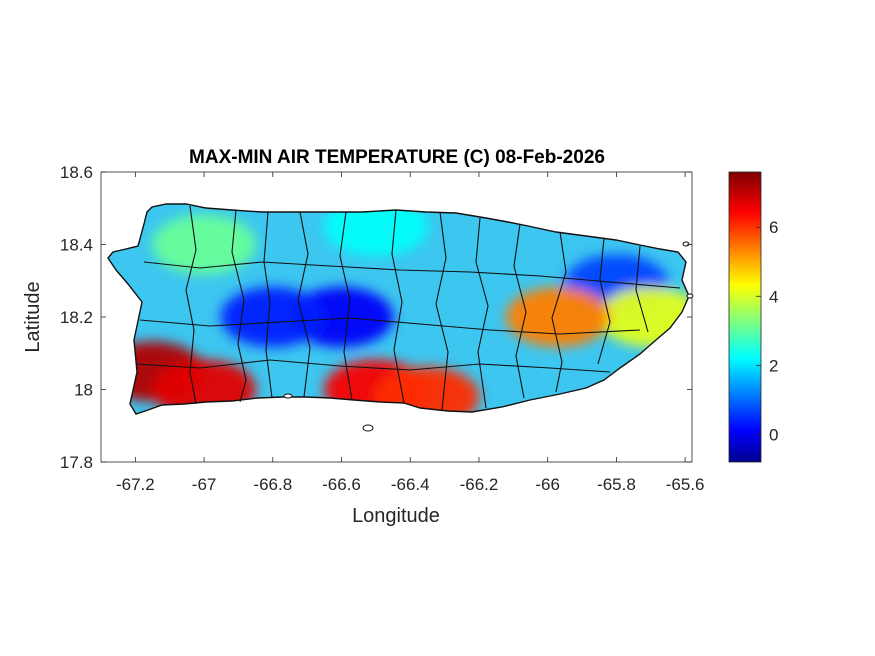 Image resolution: width=875 pixels, height=656 pixels. I want to click on y-tick-label: 17.8, so click(76, 462).